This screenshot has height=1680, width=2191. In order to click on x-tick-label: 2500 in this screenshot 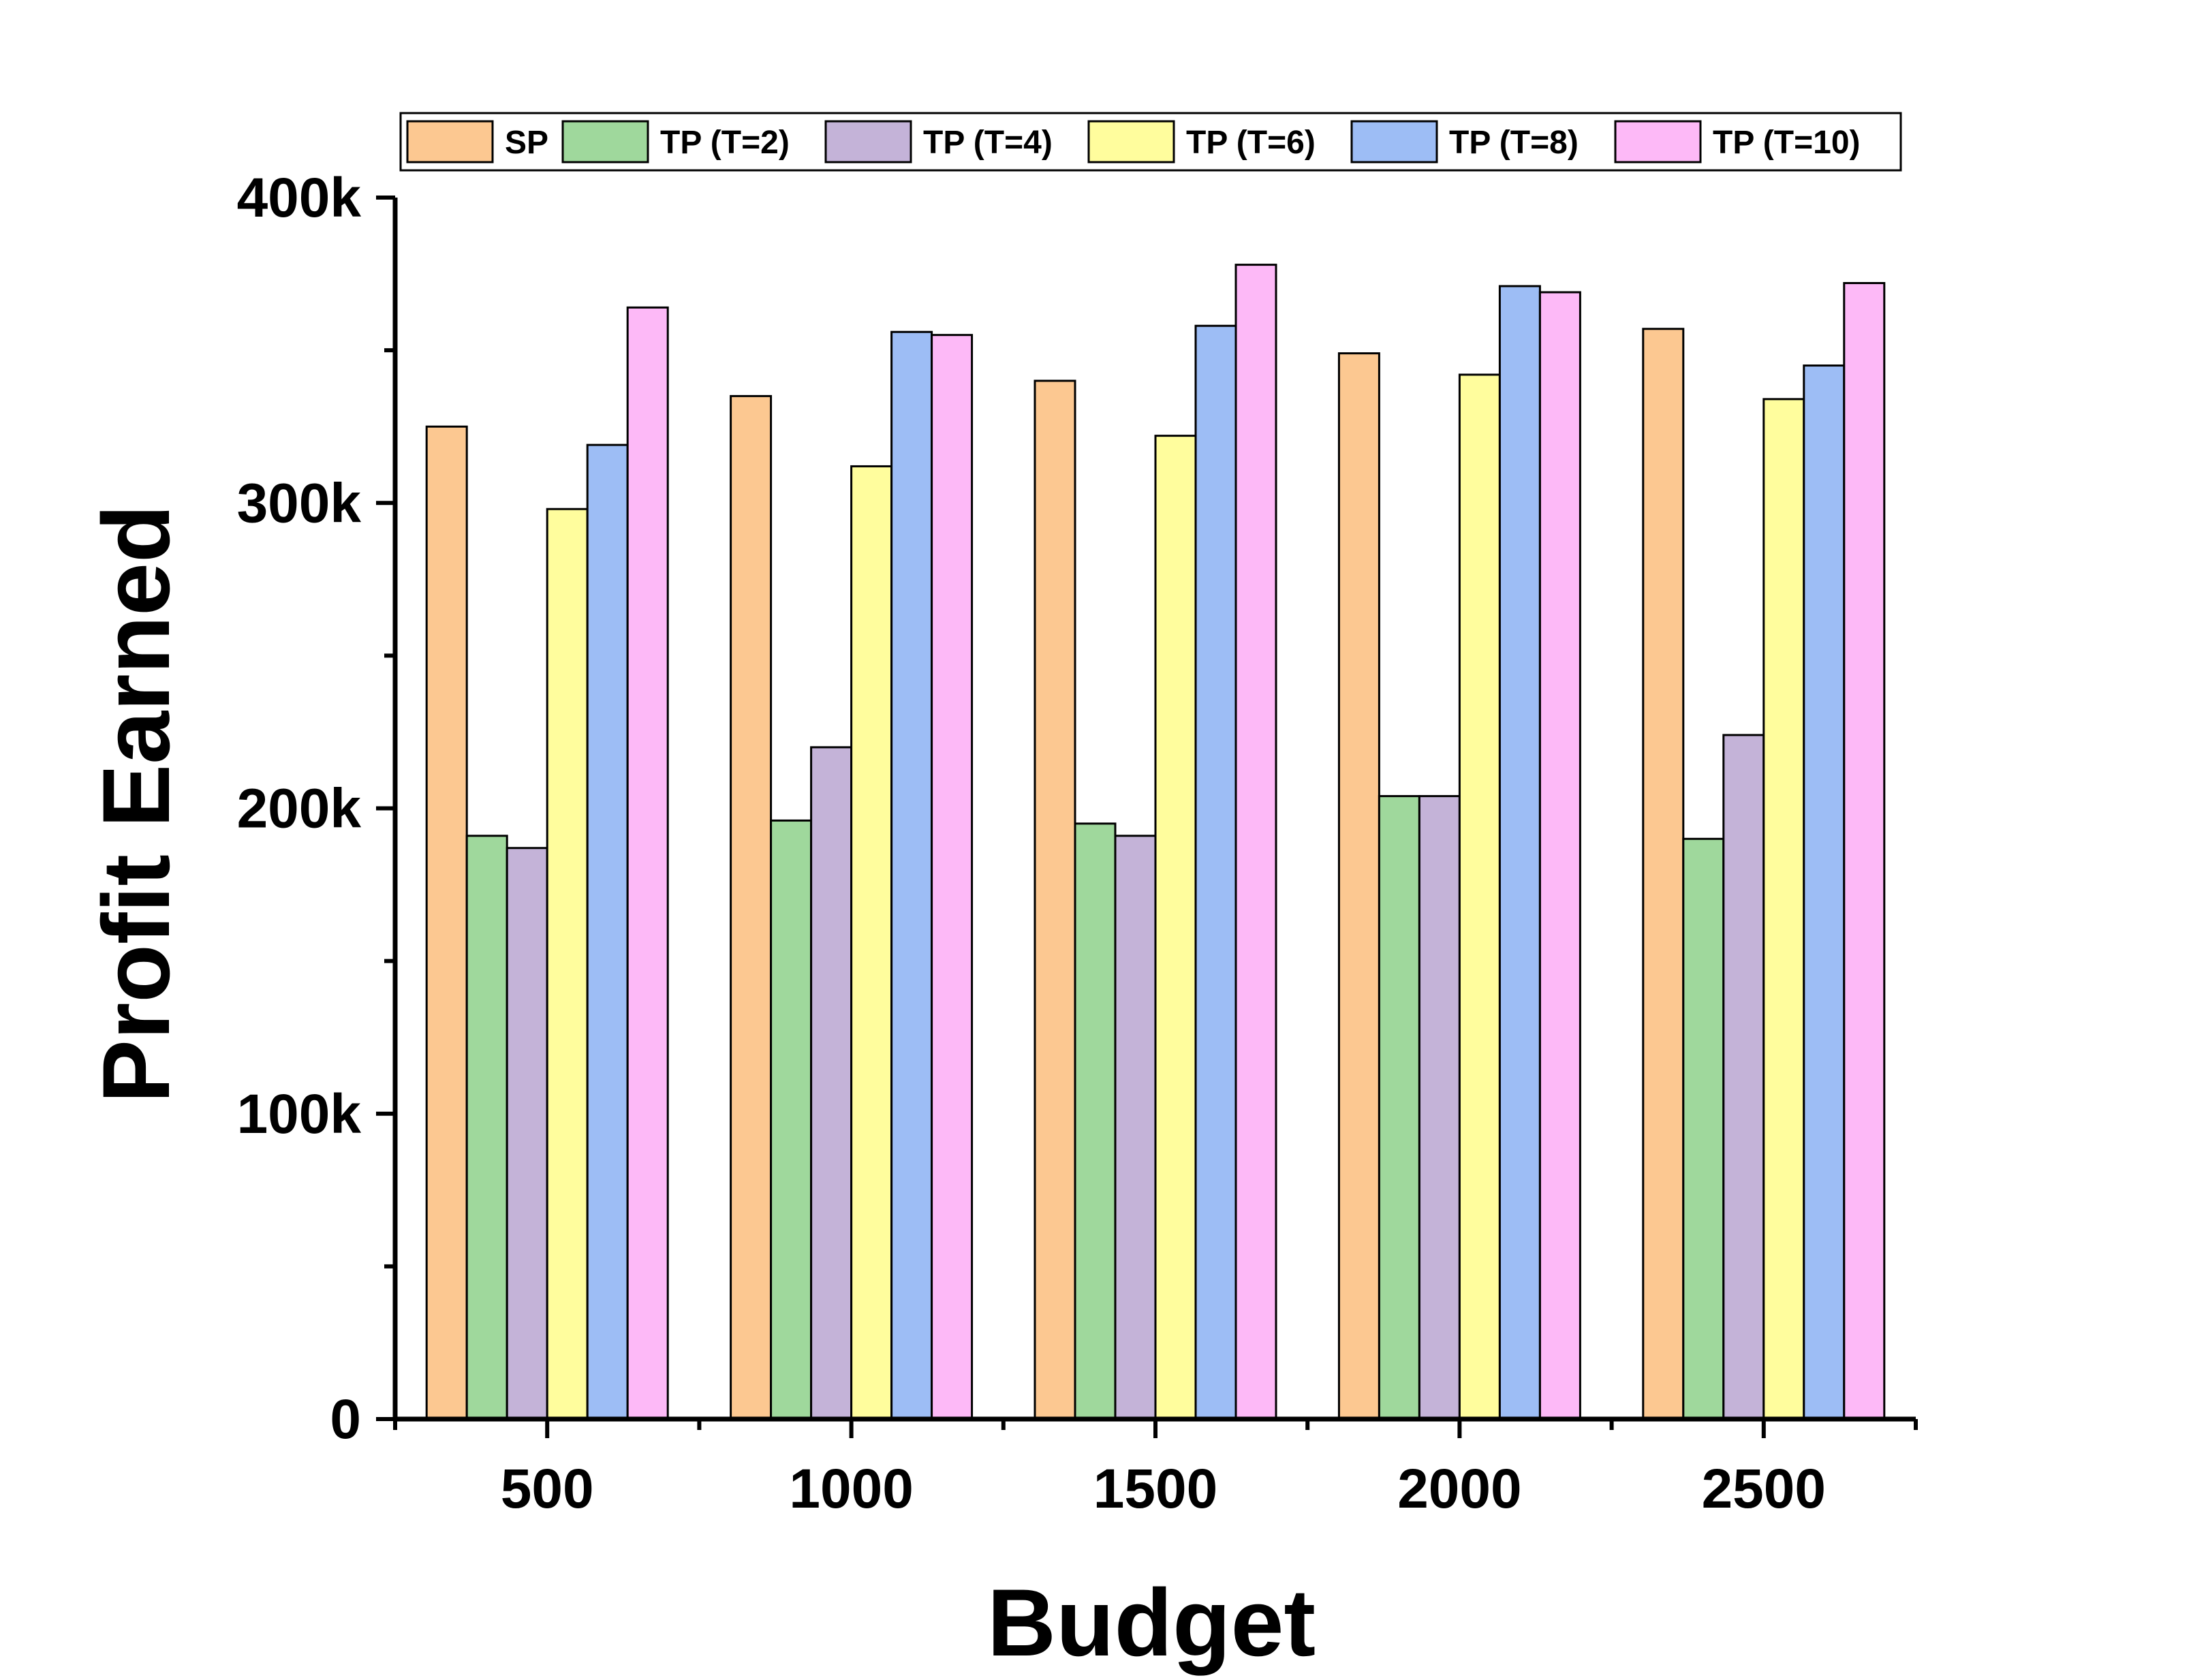, I will do `click(1764, 1489)`.